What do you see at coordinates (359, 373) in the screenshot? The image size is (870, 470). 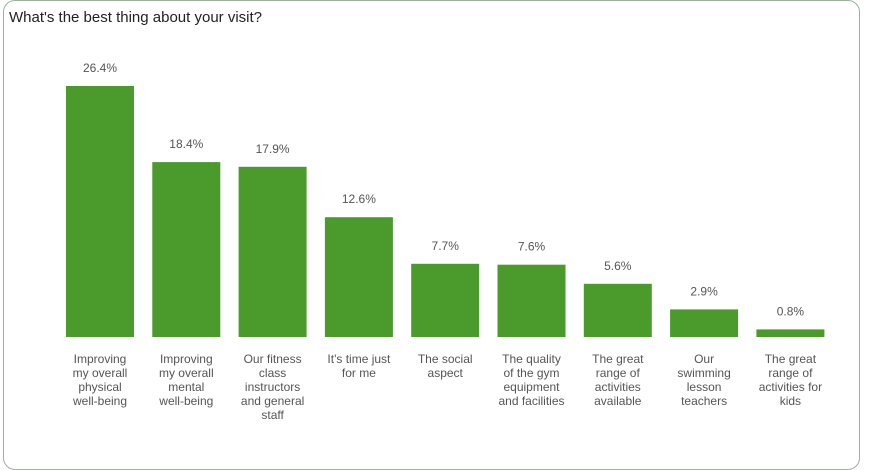 I see `category-label-line: for me` at bounding box center [359, 373].